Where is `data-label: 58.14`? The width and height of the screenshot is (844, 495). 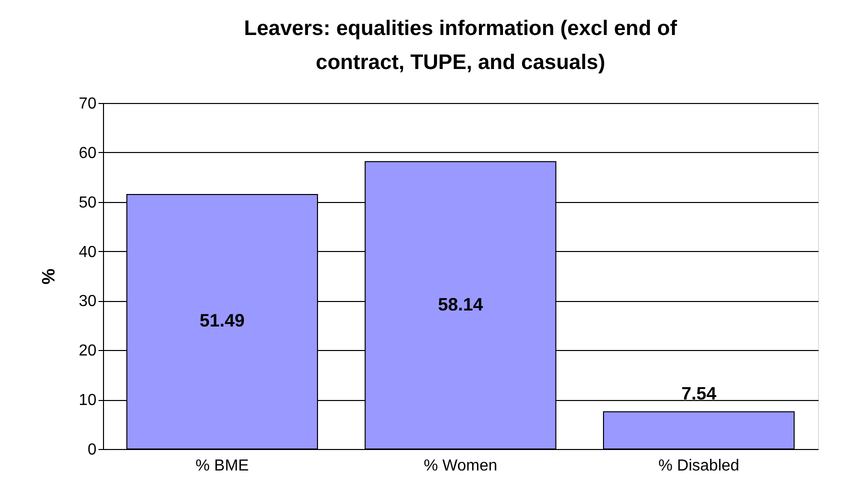 data-label: 58.14 is located at coordinates (461, 304).